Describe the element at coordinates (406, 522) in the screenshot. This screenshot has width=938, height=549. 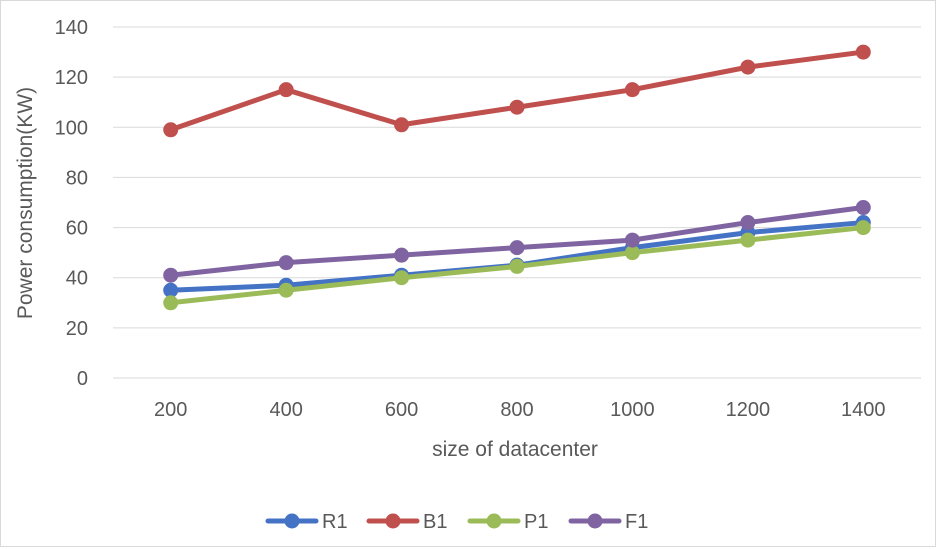
I see `legend-item: B1` at that location.